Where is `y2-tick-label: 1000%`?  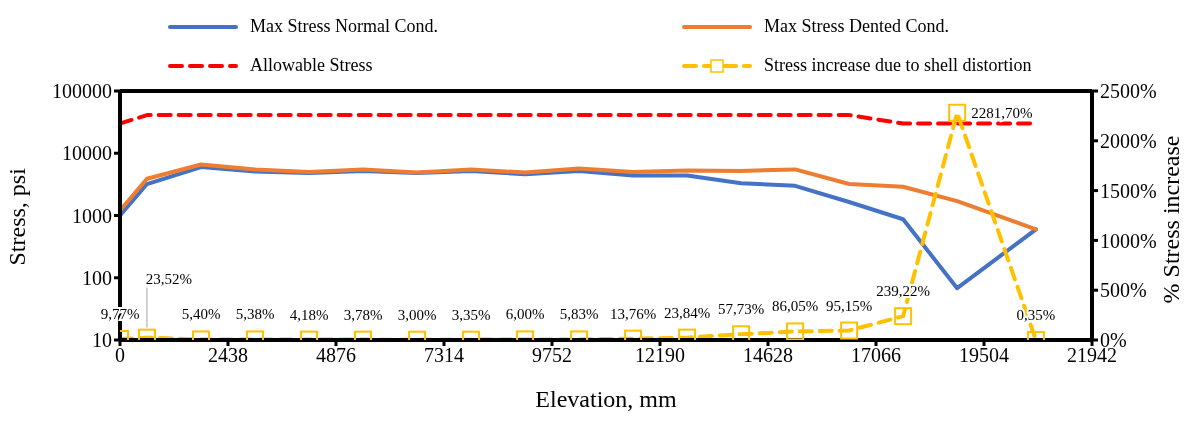 y2-tick-label: 1000% is located at coordinates (1128, 240).